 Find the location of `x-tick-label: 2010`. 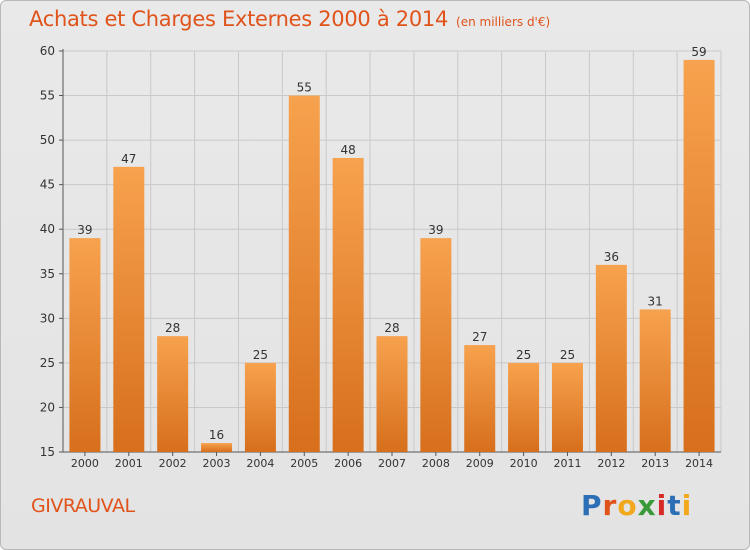

x-tick-label: 2010 is located at coordinates (524, 463).